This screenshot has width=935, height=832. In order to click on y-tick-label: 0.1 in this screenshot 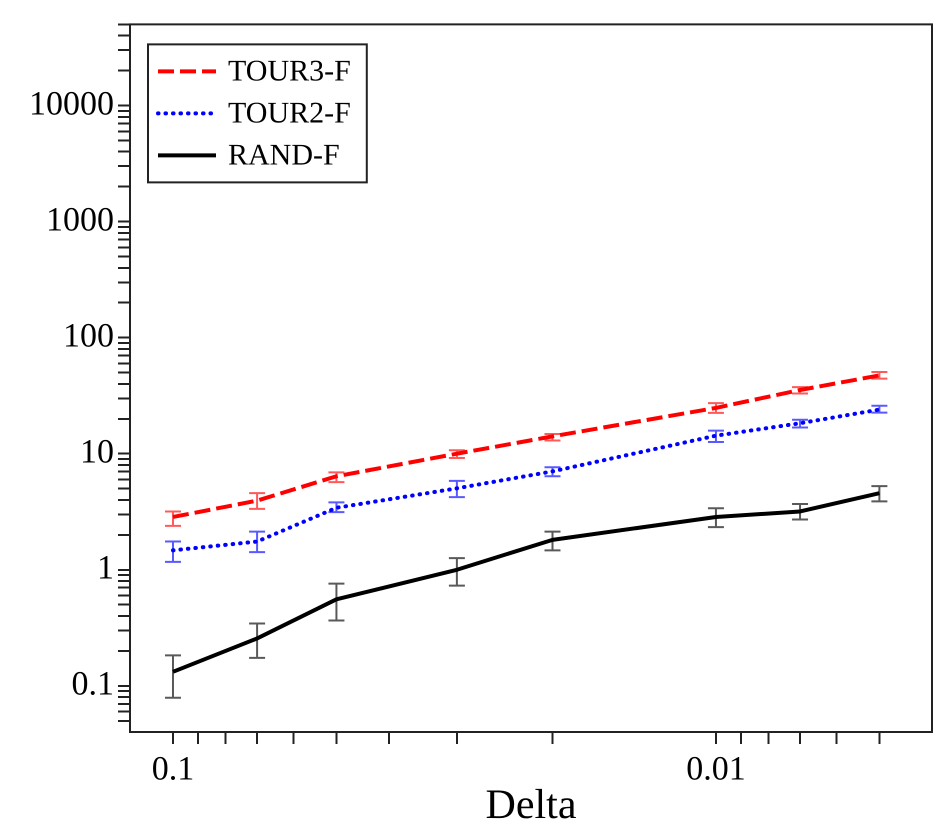, I will do `click(93, 684)`.